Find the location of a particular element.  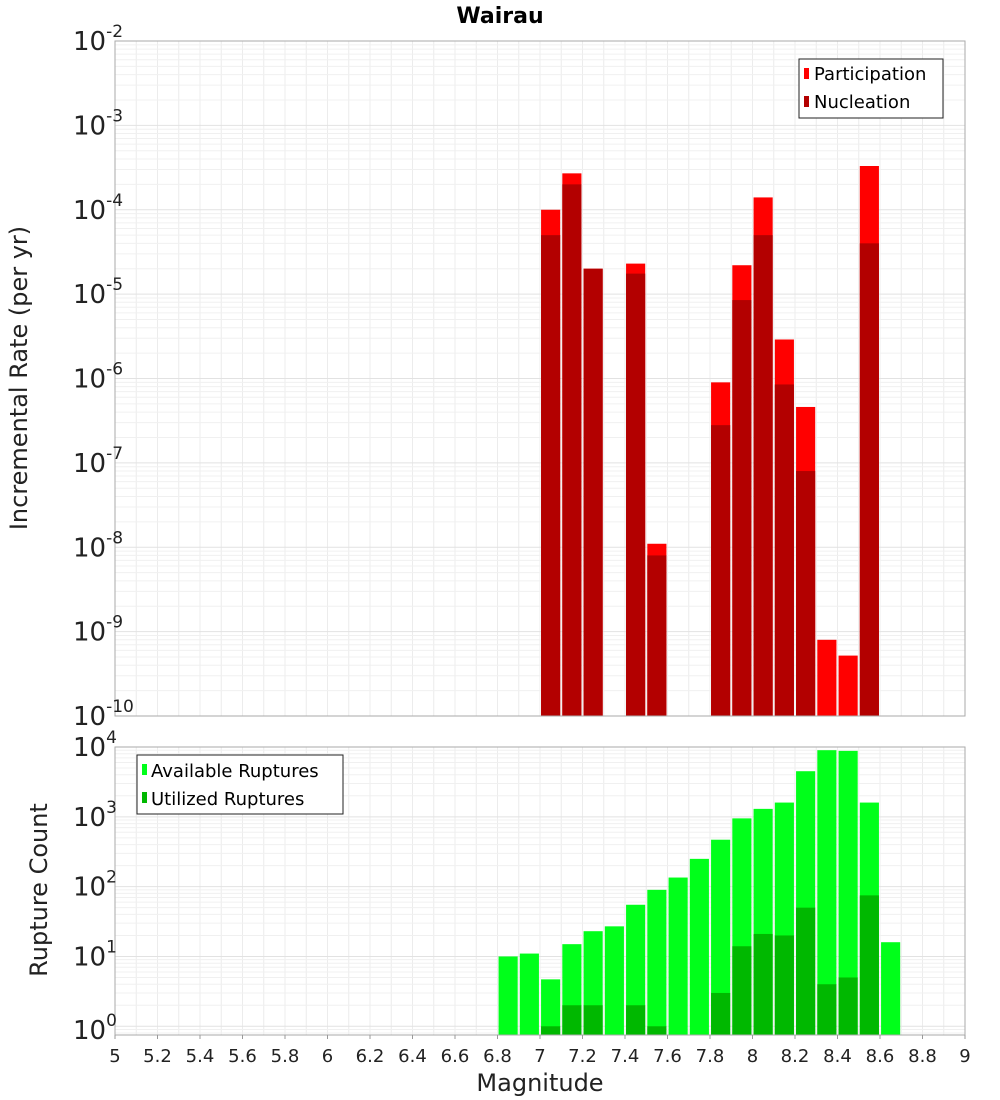

y-tick-label: 10⁰ is located at coordinates (95, 1028).